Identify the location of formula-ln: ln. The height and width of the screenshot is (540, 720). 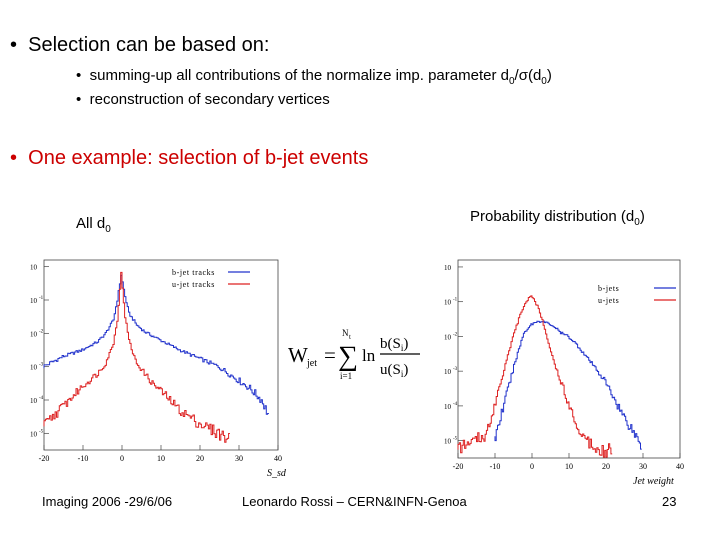
(369, 355).